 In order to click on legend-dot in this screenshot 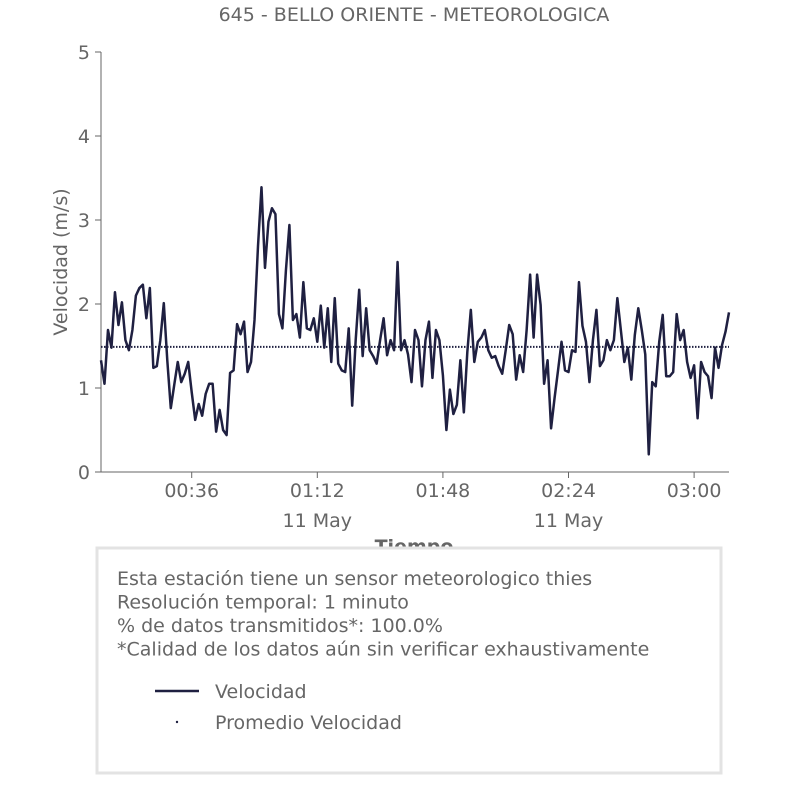, I will do `click(177, 722)`.